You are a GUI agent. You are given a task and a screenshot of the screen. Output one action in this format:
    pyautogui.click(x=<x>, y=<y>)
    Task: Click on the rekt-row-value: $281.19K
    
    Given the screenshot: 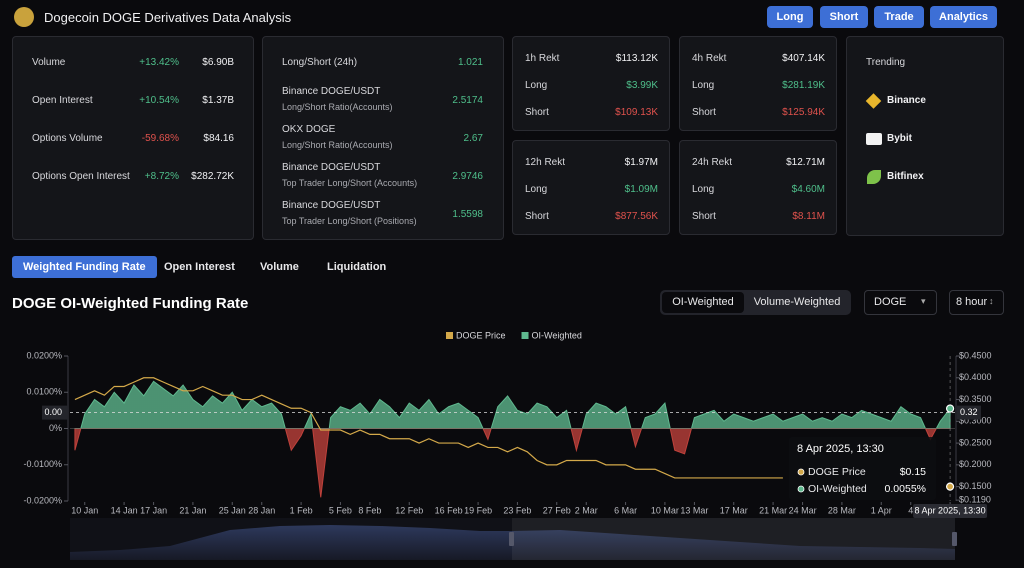 What is the action you would take?
    pyautogui.click(x=803, y=85)
    